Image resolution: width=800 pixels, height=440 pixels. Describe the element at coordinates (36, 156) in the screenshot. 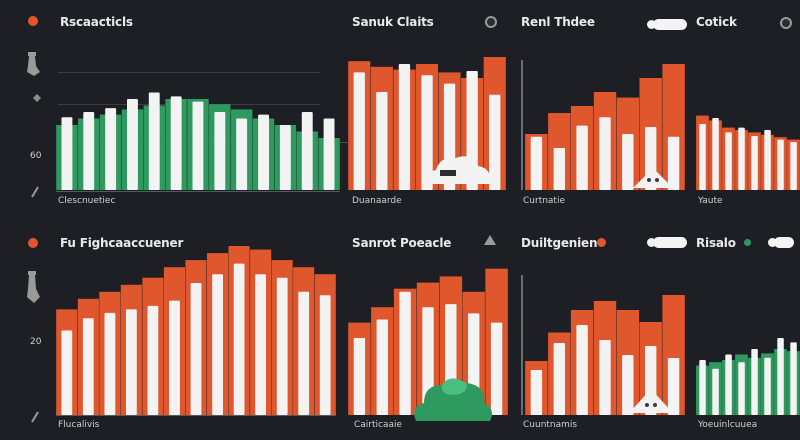

I see `y-tick-label: 60` at that location.